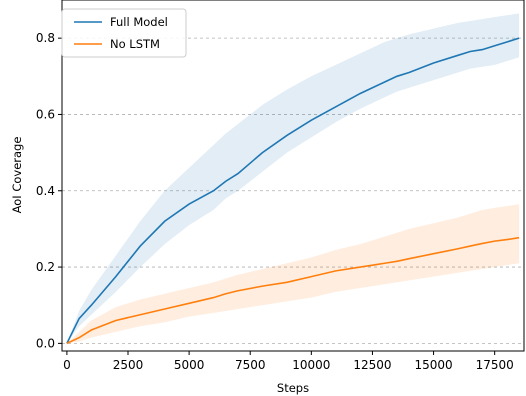 Image resolution: width=526 pixels, height=396 pixels. I want to click on legend-label-no-lstm: No LSTM, so click(135, 44).